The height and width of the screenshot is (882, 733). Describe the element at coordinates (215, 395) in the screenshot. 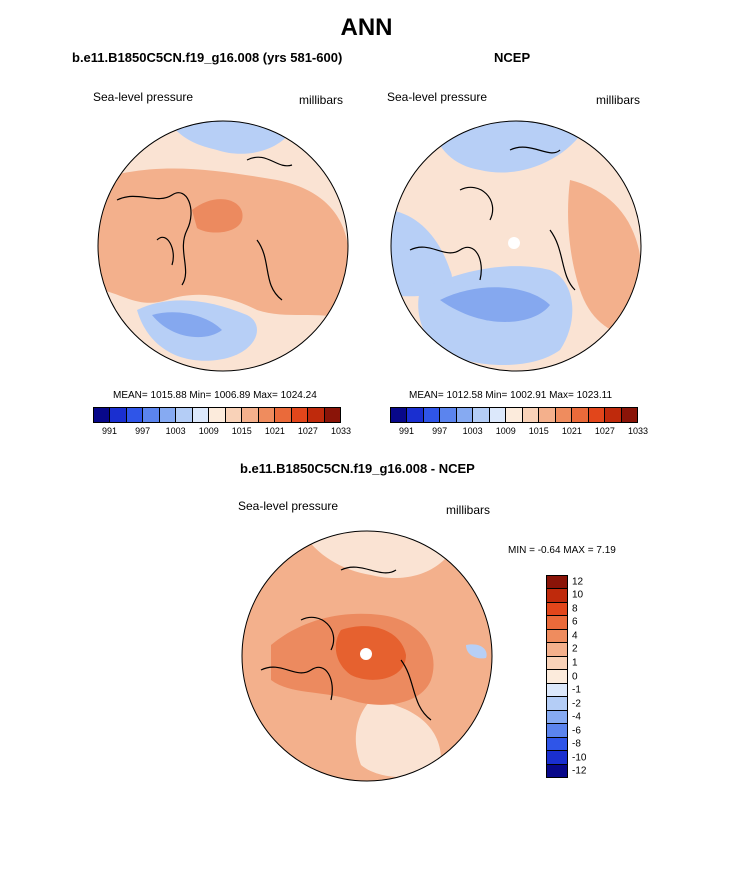

I see `model-stats: MEAN= 1015.88 Min= 1006.89 Max= 1024.24` at that location.